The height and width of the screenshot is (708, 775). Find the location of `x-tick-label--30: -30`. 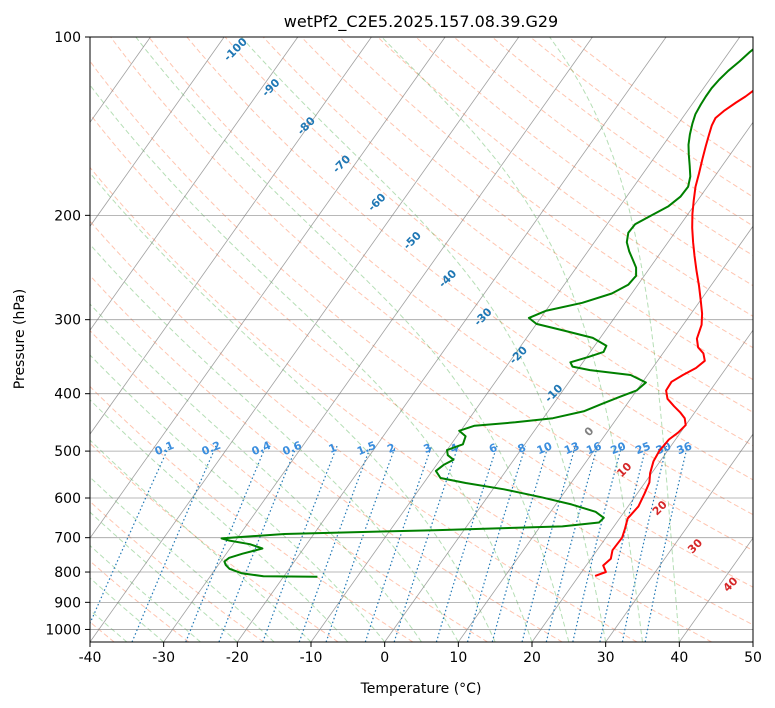

x-tick-label--30: -30 is located at coordinates (163, 658).